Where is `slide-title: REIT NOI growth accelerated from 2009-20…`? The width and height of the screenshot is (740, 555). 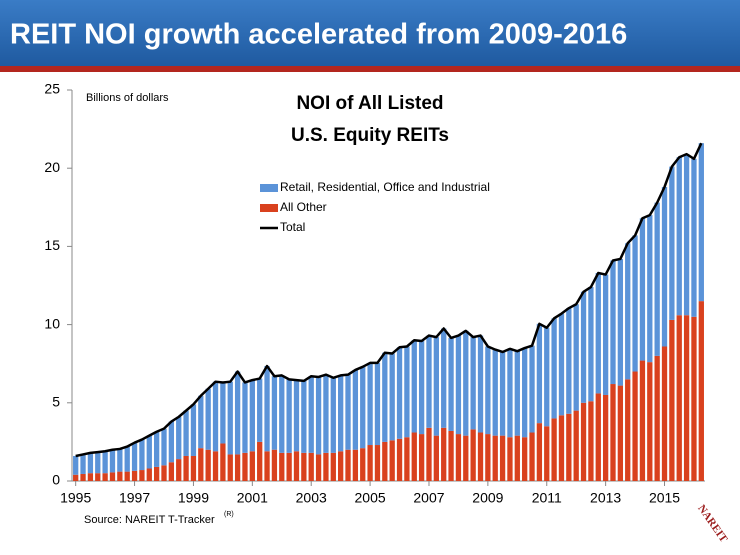
slide-title: REIT NOI growth accelerated from 2009-20… is located at coordinates (318, 35).